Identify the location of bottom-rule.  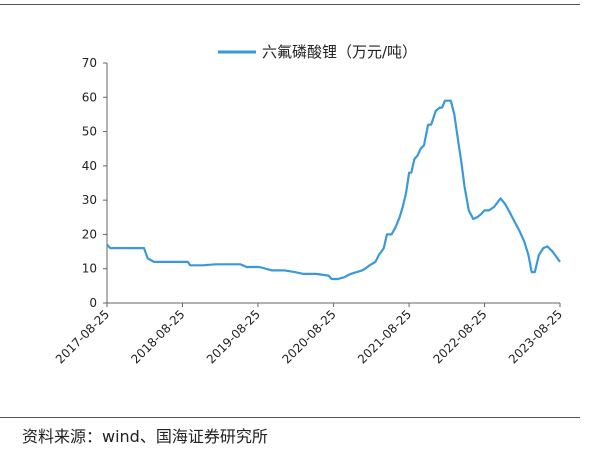
(290, 417).